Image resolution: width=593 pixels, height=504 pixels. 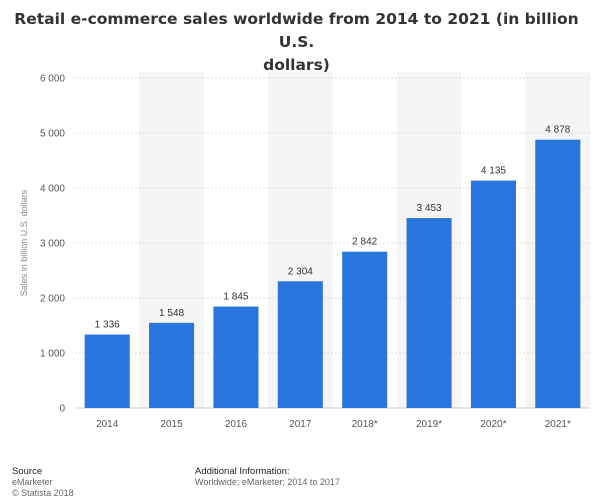 I want to click on y-tick-label: 1 000, so click(x=52, y=354).